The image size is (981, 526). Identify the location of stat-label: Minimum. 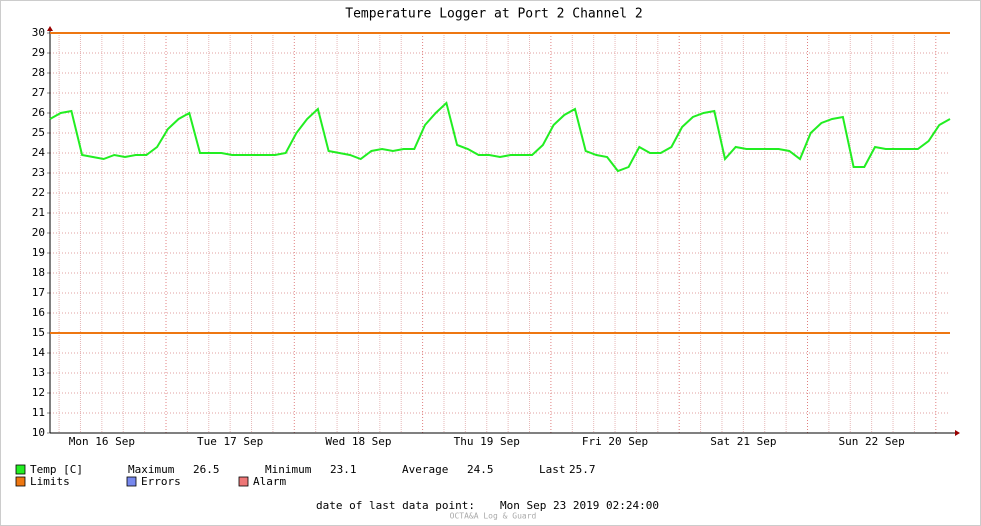
(288, 469).